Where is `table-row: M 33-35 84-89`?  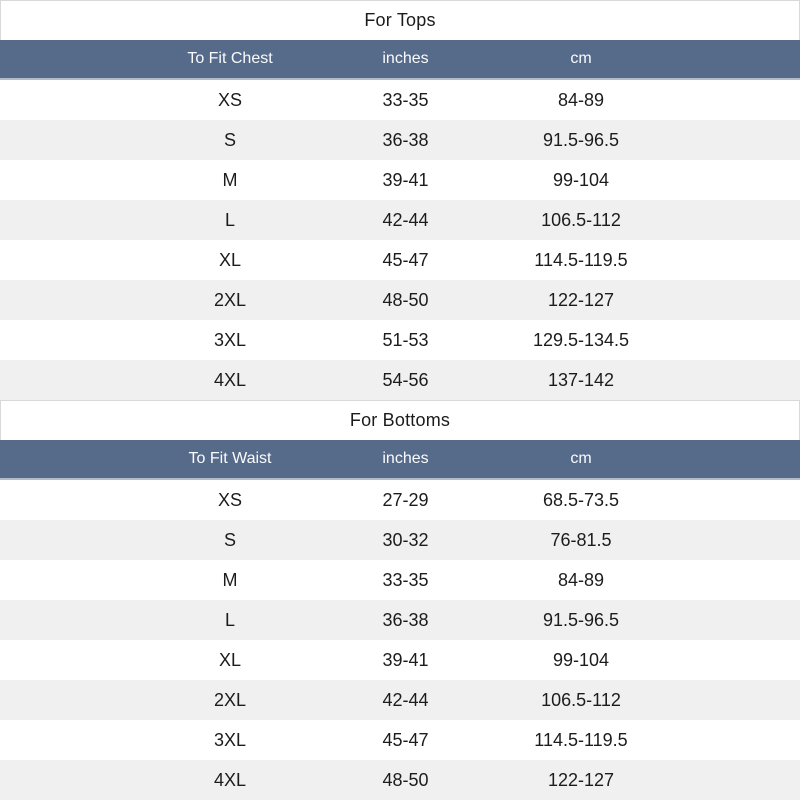
table-row: M 33-35 84-89 is located at coordinates (400, 580).